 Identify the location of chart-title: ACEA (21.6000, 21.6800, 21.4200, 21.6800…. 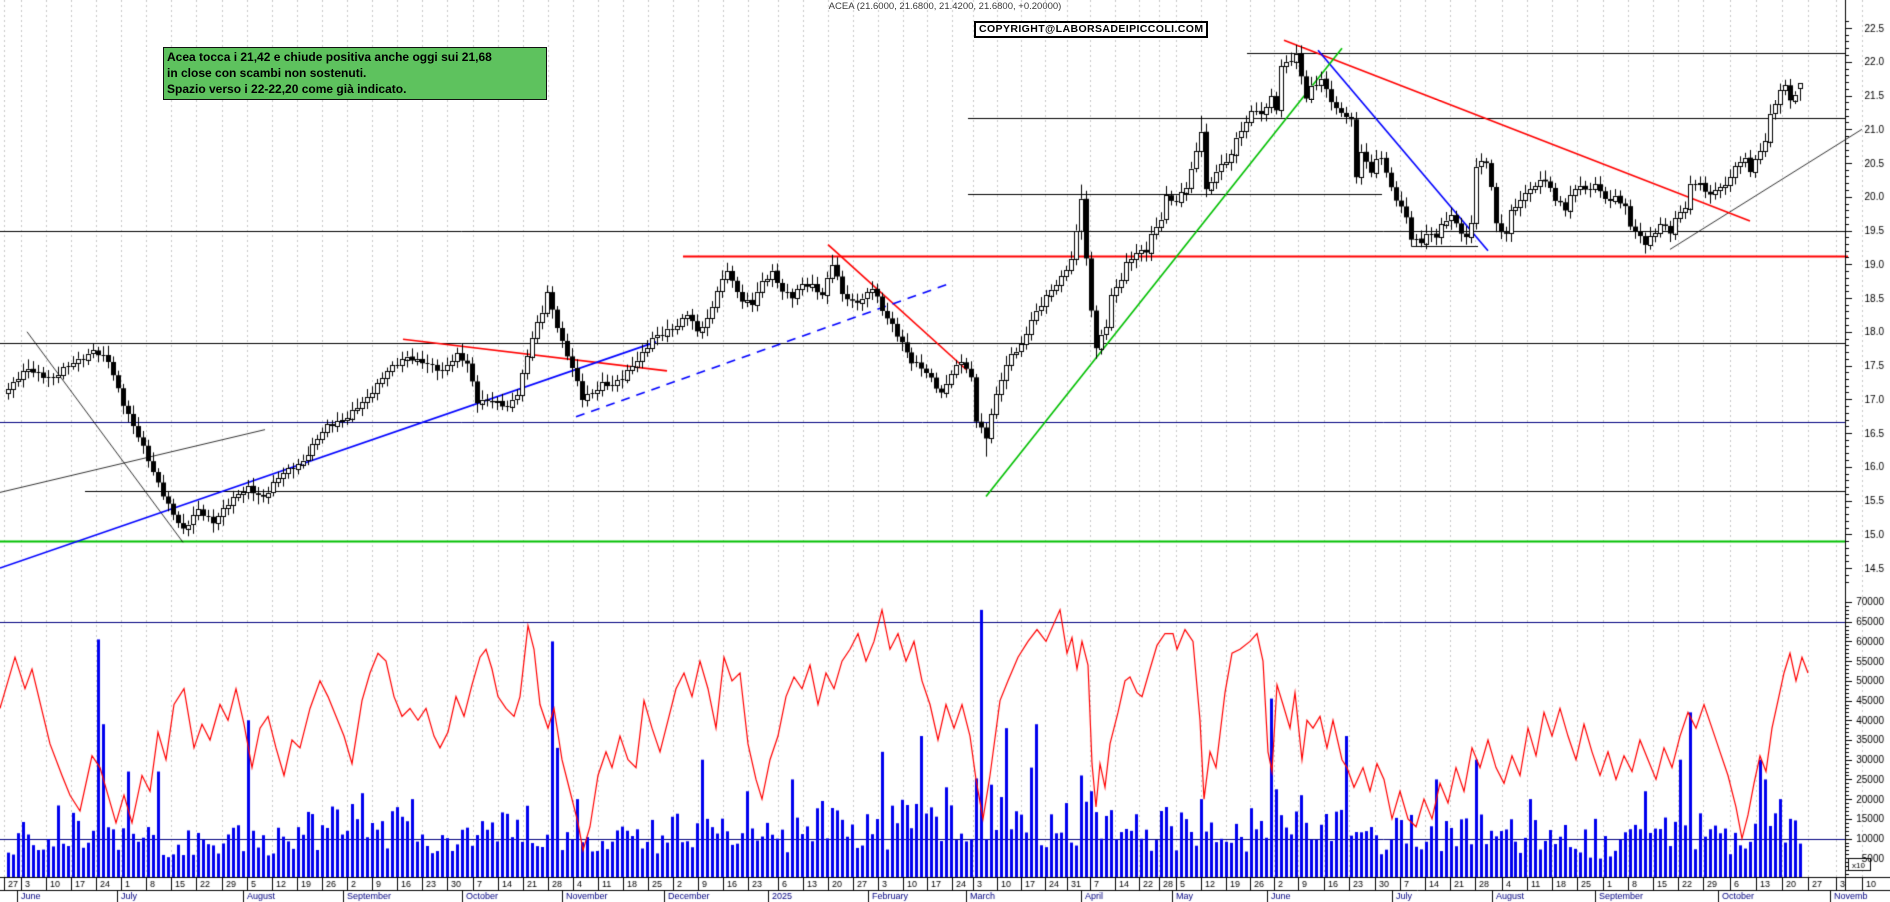
(945, 6).